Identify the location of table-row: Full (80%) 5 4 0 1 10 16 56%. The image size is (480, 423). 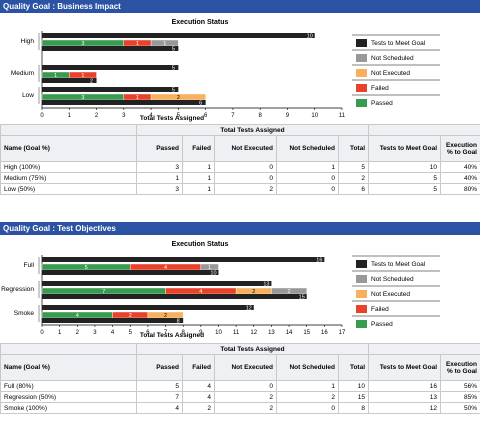
(240, 386).